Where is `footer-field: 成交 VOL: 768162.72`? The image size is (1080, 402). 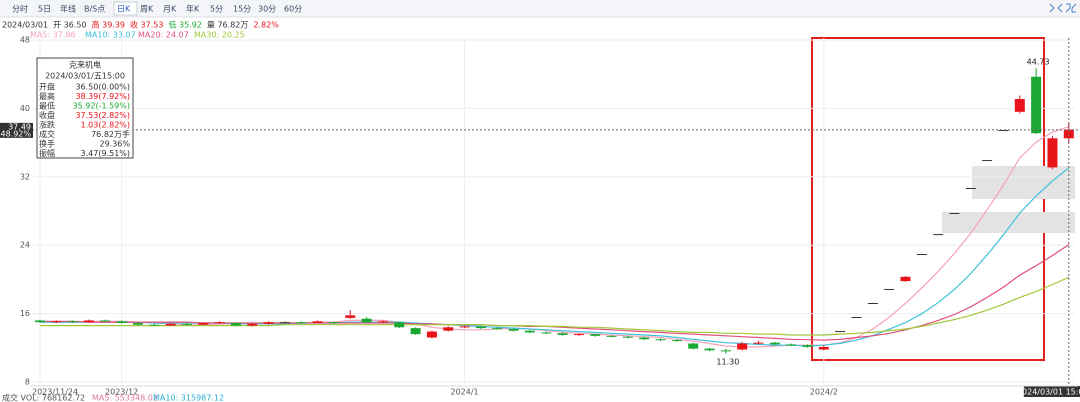
footer-field: 成交 VOL: 768162.72 is located at coordinates (43, 397).